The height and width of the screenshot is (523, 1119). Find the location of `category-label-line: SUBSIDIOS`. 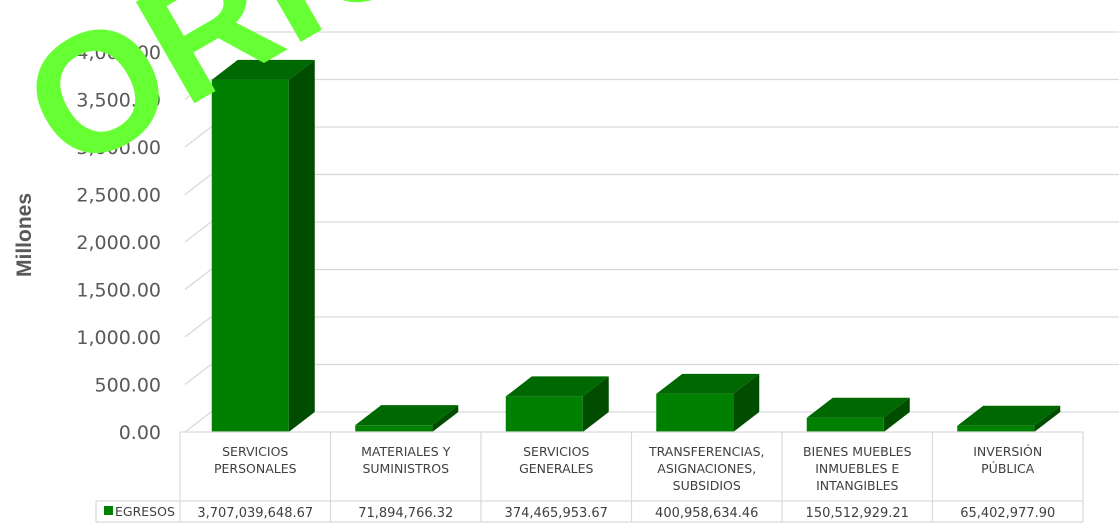

category-label-line: SUBSIDIOS is located at coordinates (707, 485).